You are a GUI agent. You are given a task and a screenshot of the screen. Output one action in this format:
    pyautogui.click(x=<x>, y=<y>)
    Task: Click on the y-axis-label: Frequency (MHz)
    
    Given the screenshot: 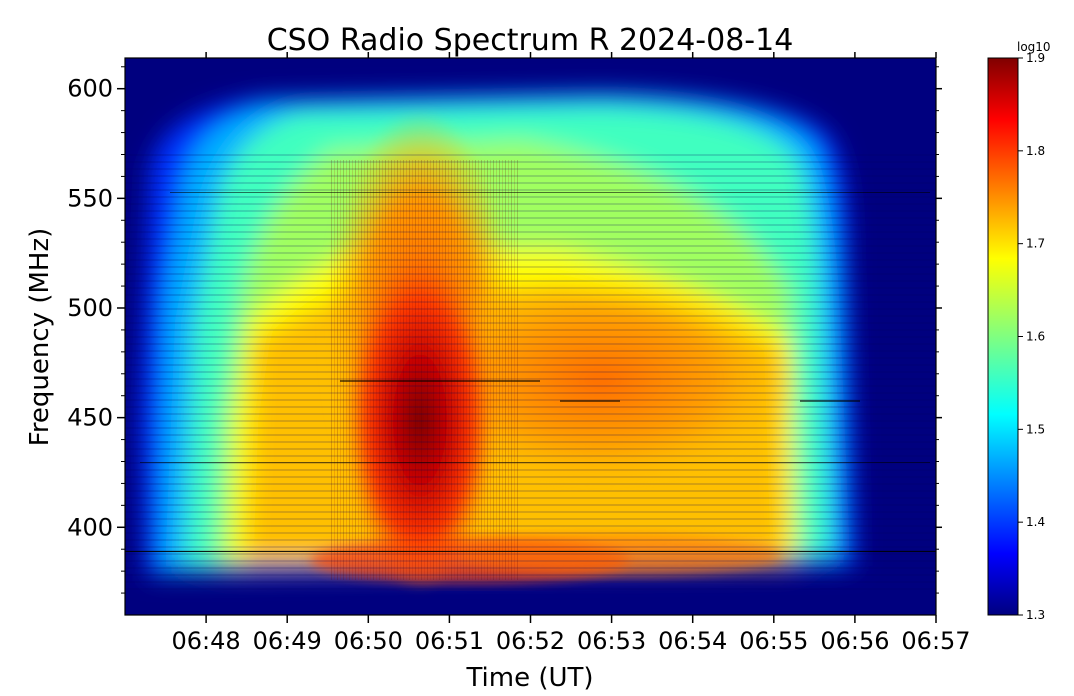 What is the action you would take?
    pyautogui.click(x=40, y=337)
    